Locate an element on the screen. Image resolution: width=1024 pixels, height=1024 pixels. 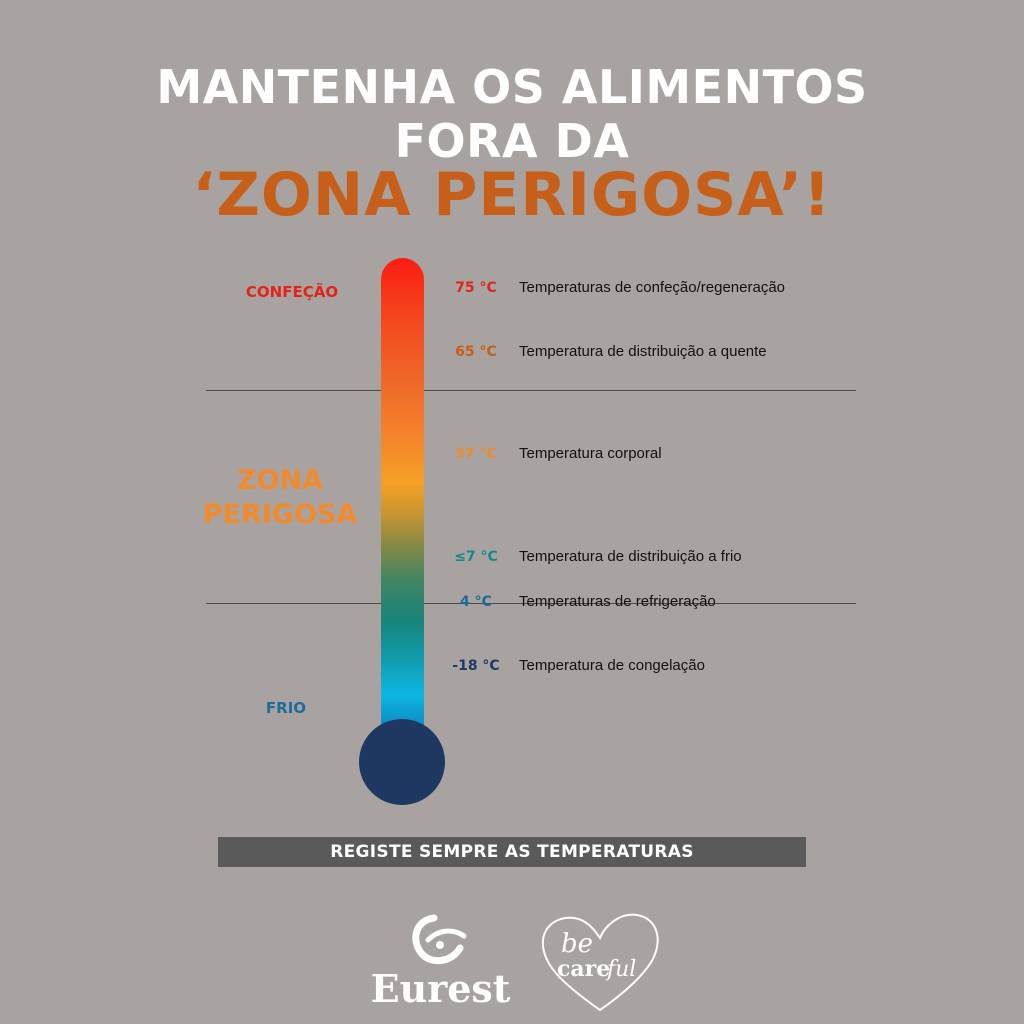
becareful-ful: ful is located at coordinates (620, 969).